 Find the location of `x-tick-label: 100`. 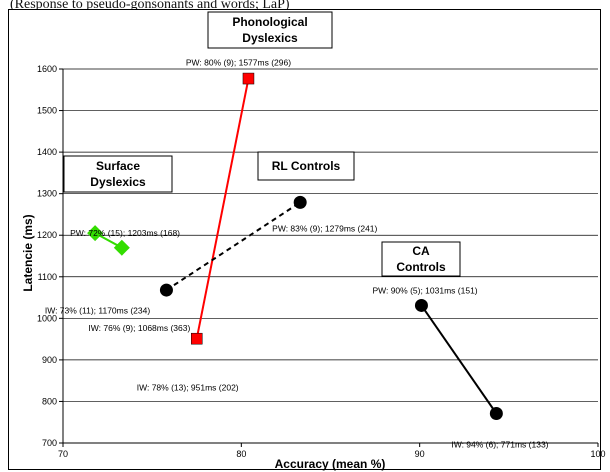

x-tick-label: 100 is located at coordinates (597, 454).